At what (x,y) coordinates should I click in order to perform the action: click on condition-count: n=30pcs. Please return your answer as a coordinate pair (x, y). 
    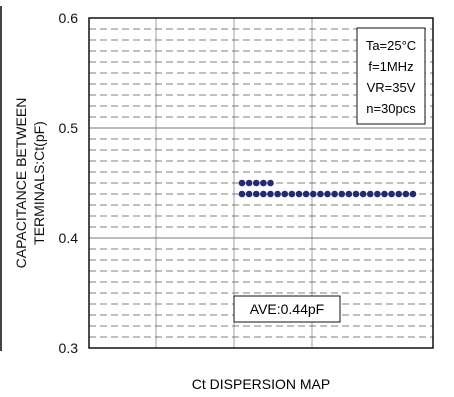
    Looking at the image, I should click on (391, 108).